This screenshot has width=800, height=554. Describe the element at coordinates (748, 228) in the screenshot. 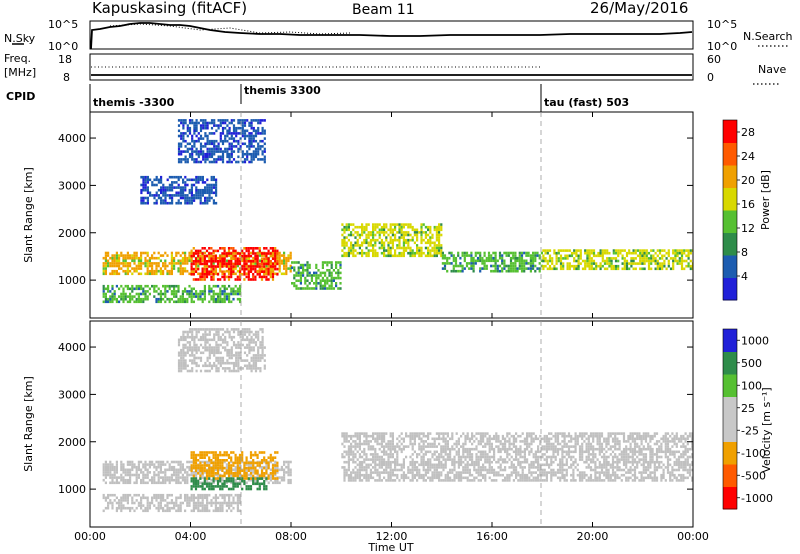

I see `colorbar-tick-label: 12` at that location.